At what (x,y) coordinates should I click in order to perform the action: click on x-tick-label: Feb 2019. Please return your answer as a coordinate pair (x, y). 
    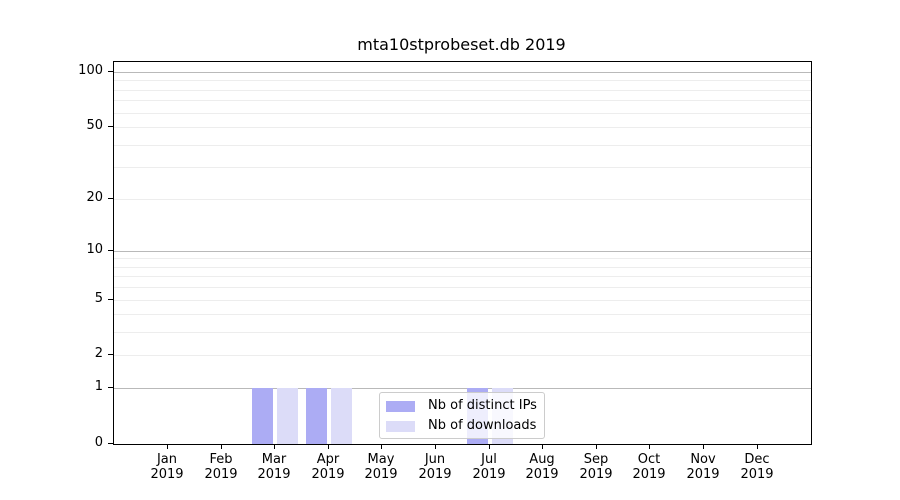
    Looking at the image, I should click on (221, 467).